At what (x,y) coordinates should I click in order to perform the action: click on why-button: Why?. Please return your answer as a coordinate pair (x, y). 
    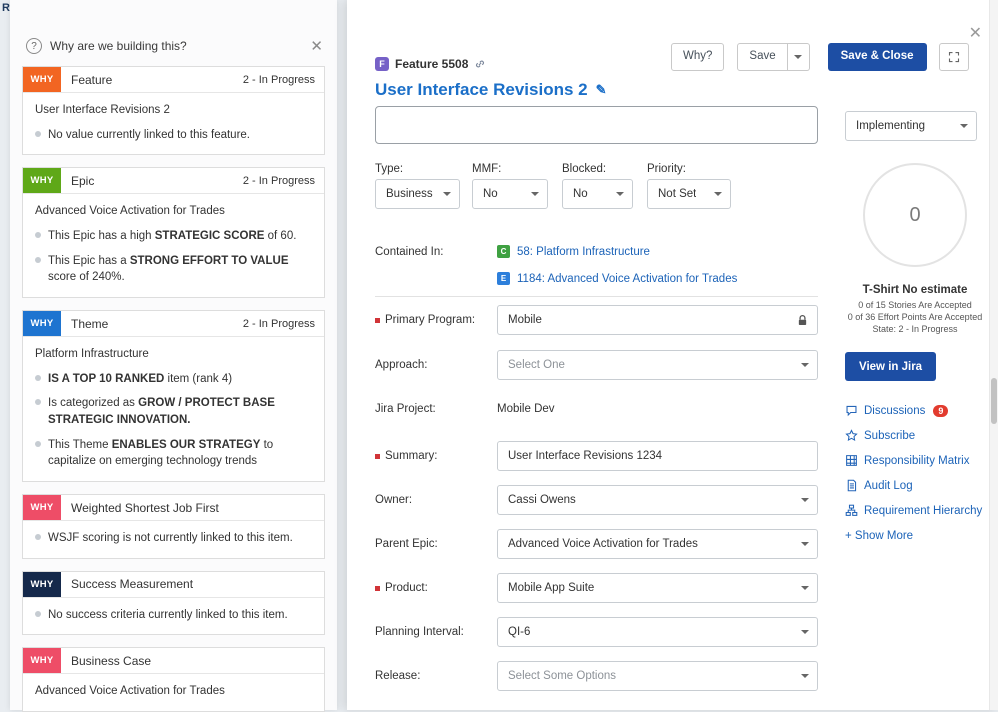
    Looking at the image, I should click on (698, 57).